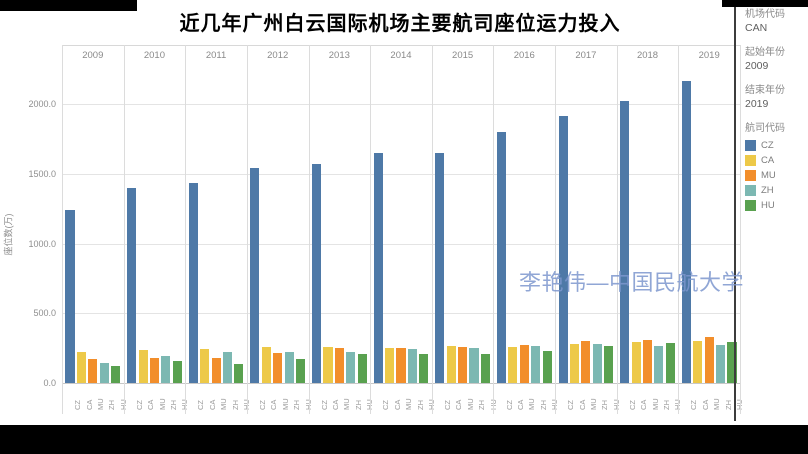  Describe the element at coordinates (328, 364) in the screenshot. I see `bar-2013-CA` at that location.